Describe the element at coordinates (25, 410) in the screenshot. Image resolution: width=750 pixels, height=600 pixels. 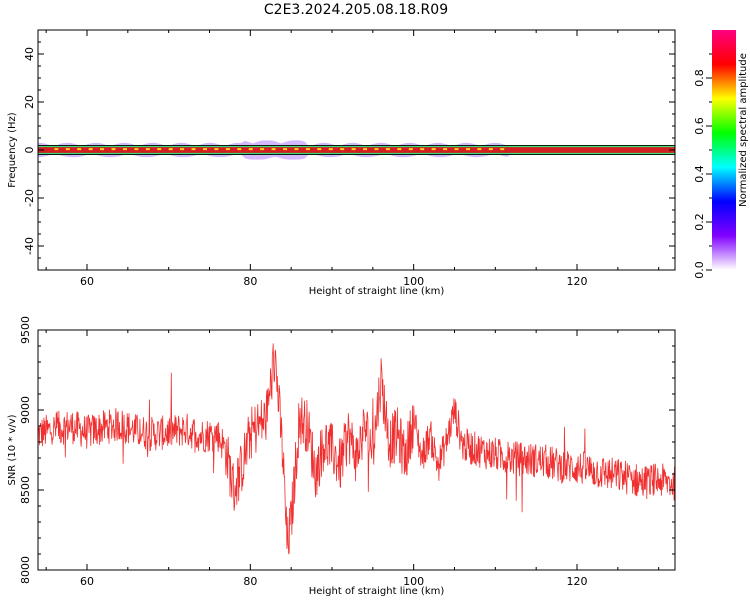
I see `bottom-ytick-label: 9000` at that location.